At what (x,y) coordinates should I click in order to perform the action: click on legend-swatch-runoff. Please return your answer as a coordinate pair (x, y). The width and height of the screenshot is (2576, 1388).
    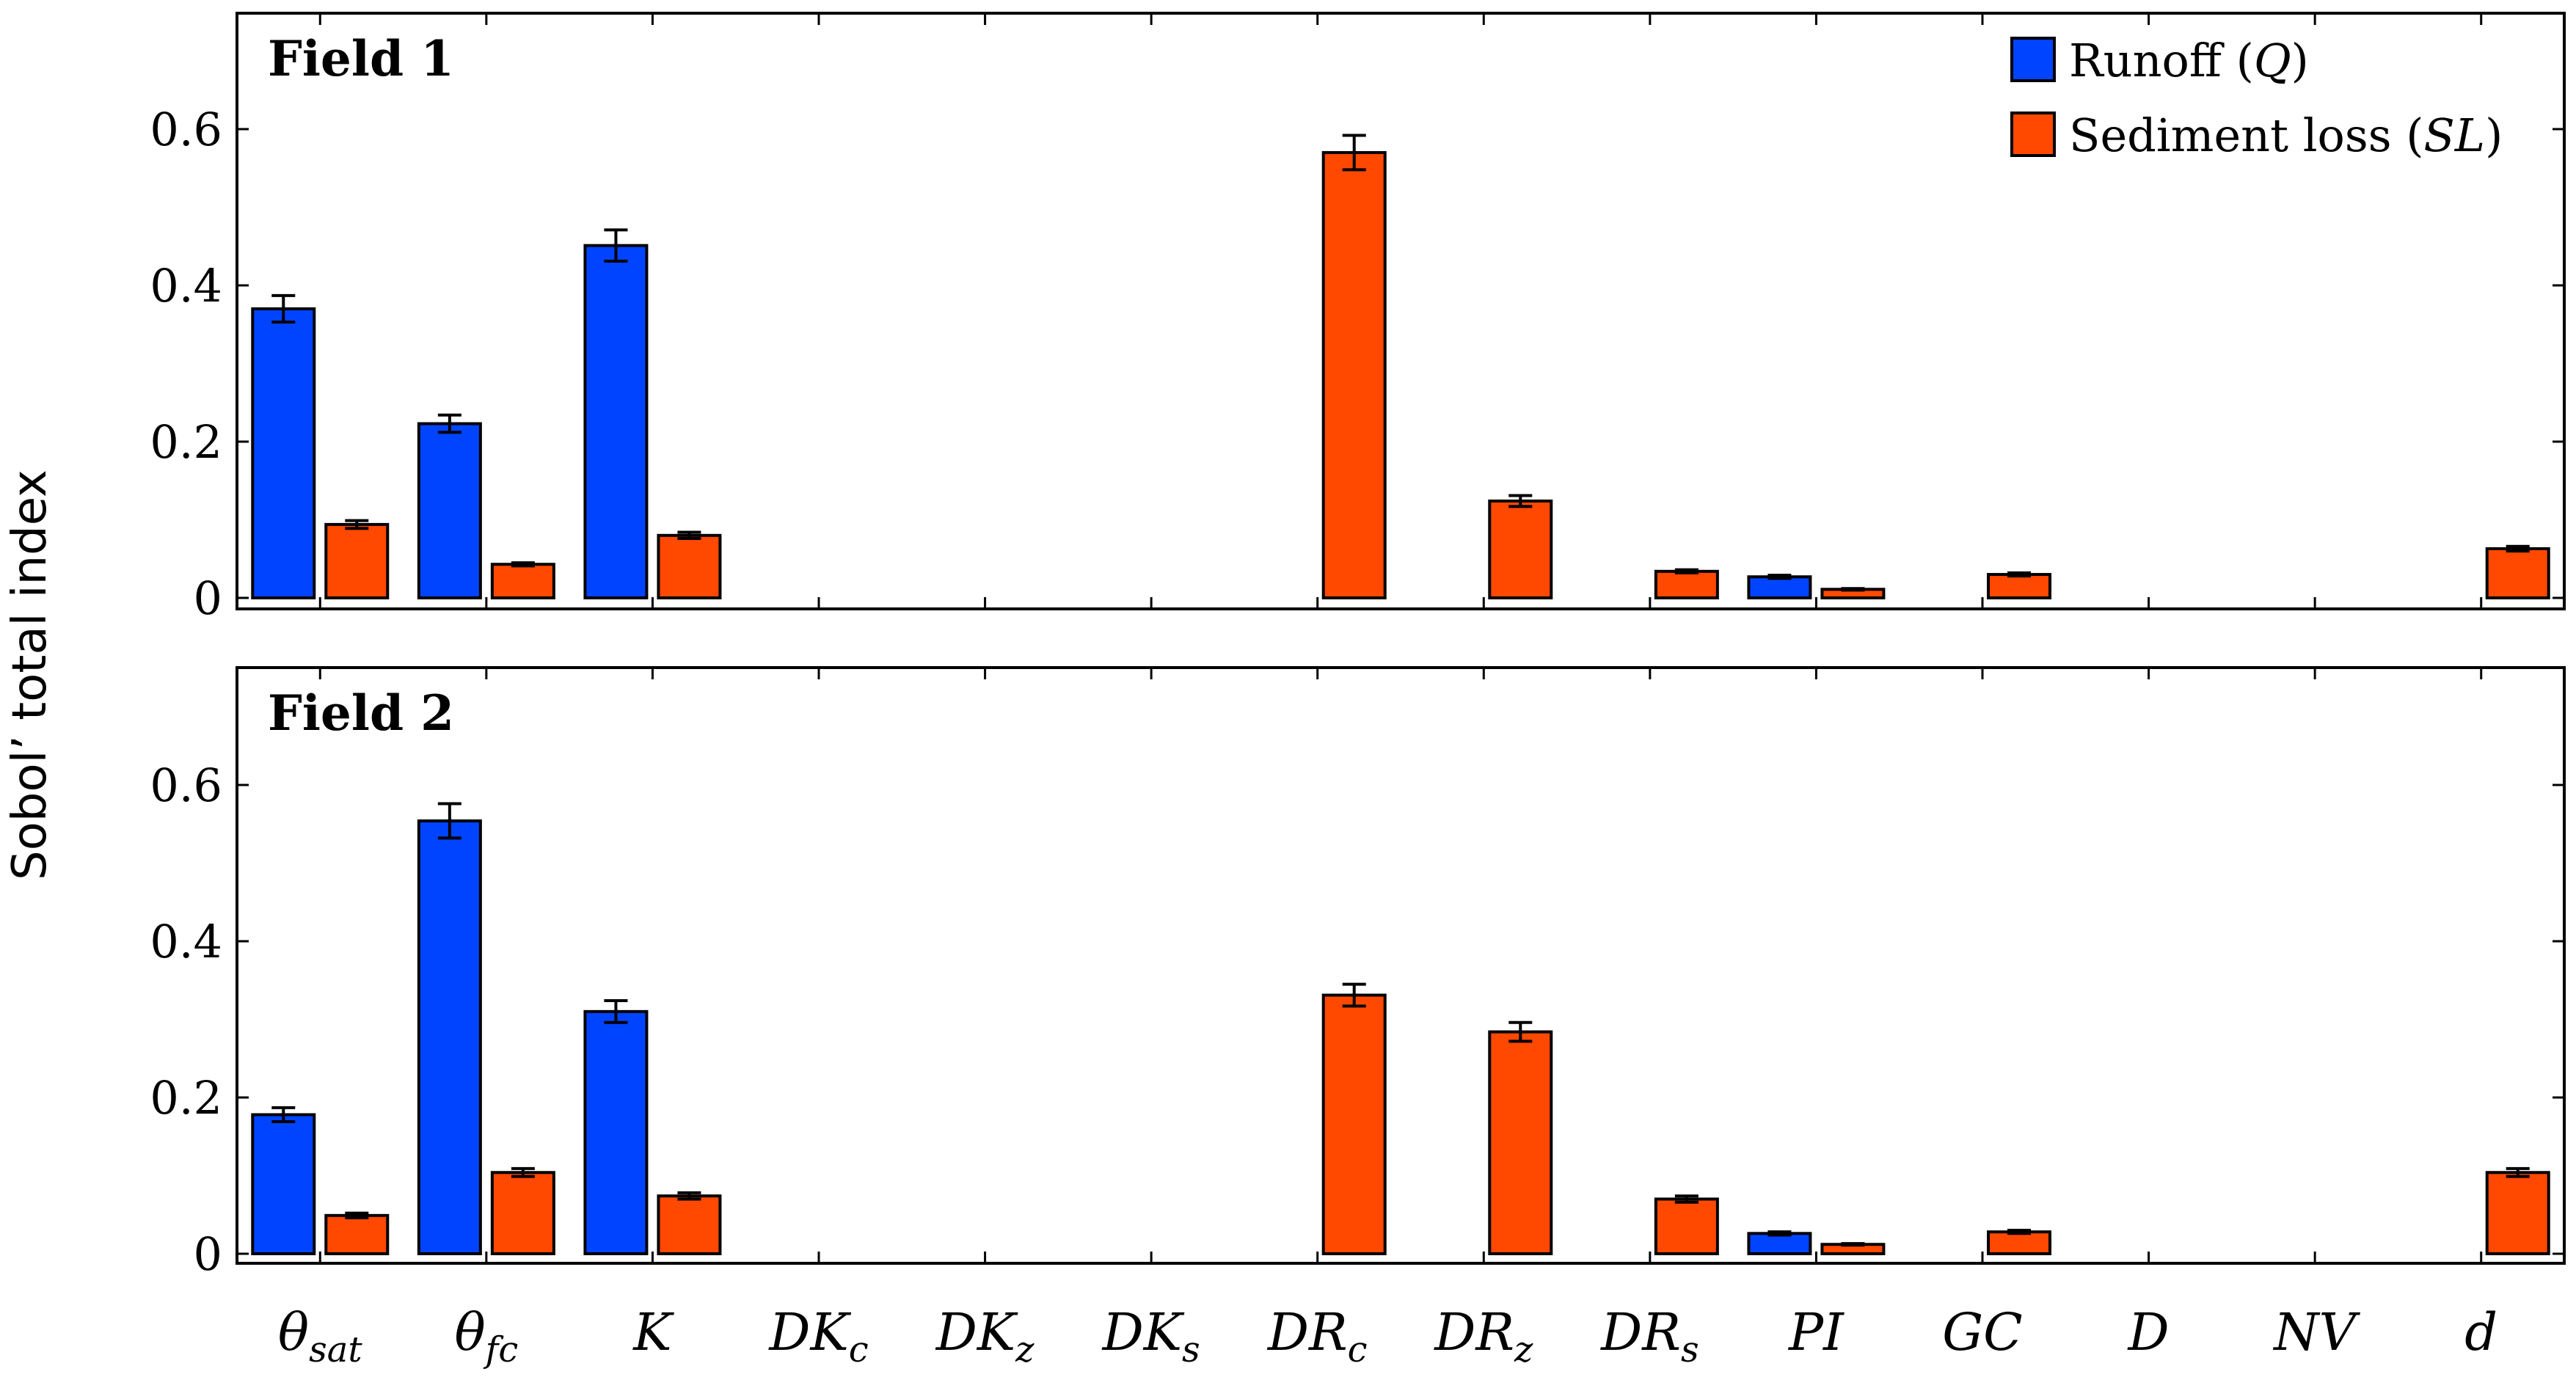
    Looking at the image, I should click on (2033, 59).